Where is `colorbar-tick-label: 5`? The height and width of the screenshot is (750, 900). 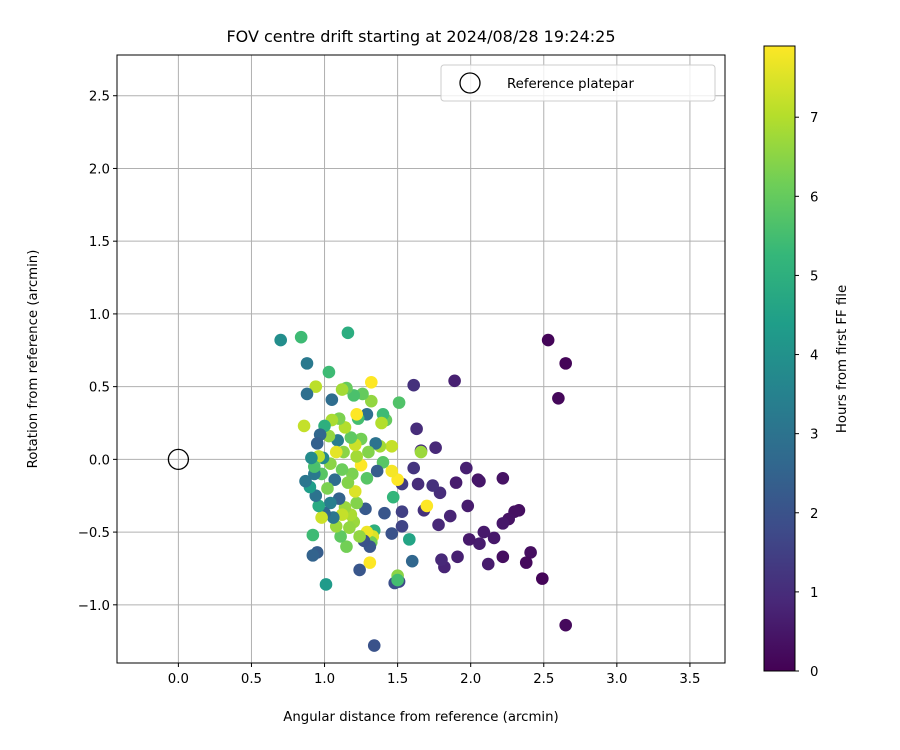 colorbar-tick-label: 5 is located at coordinates (814, 276).